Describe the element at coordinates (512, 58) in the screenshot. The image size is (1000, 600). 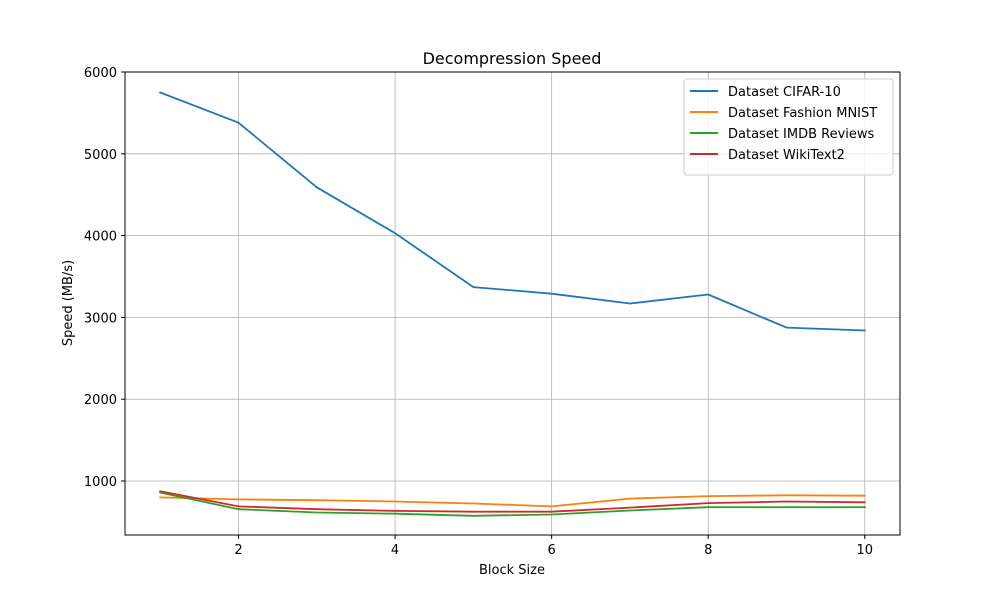
I see `chart-title: Decompression Speed` at that location.